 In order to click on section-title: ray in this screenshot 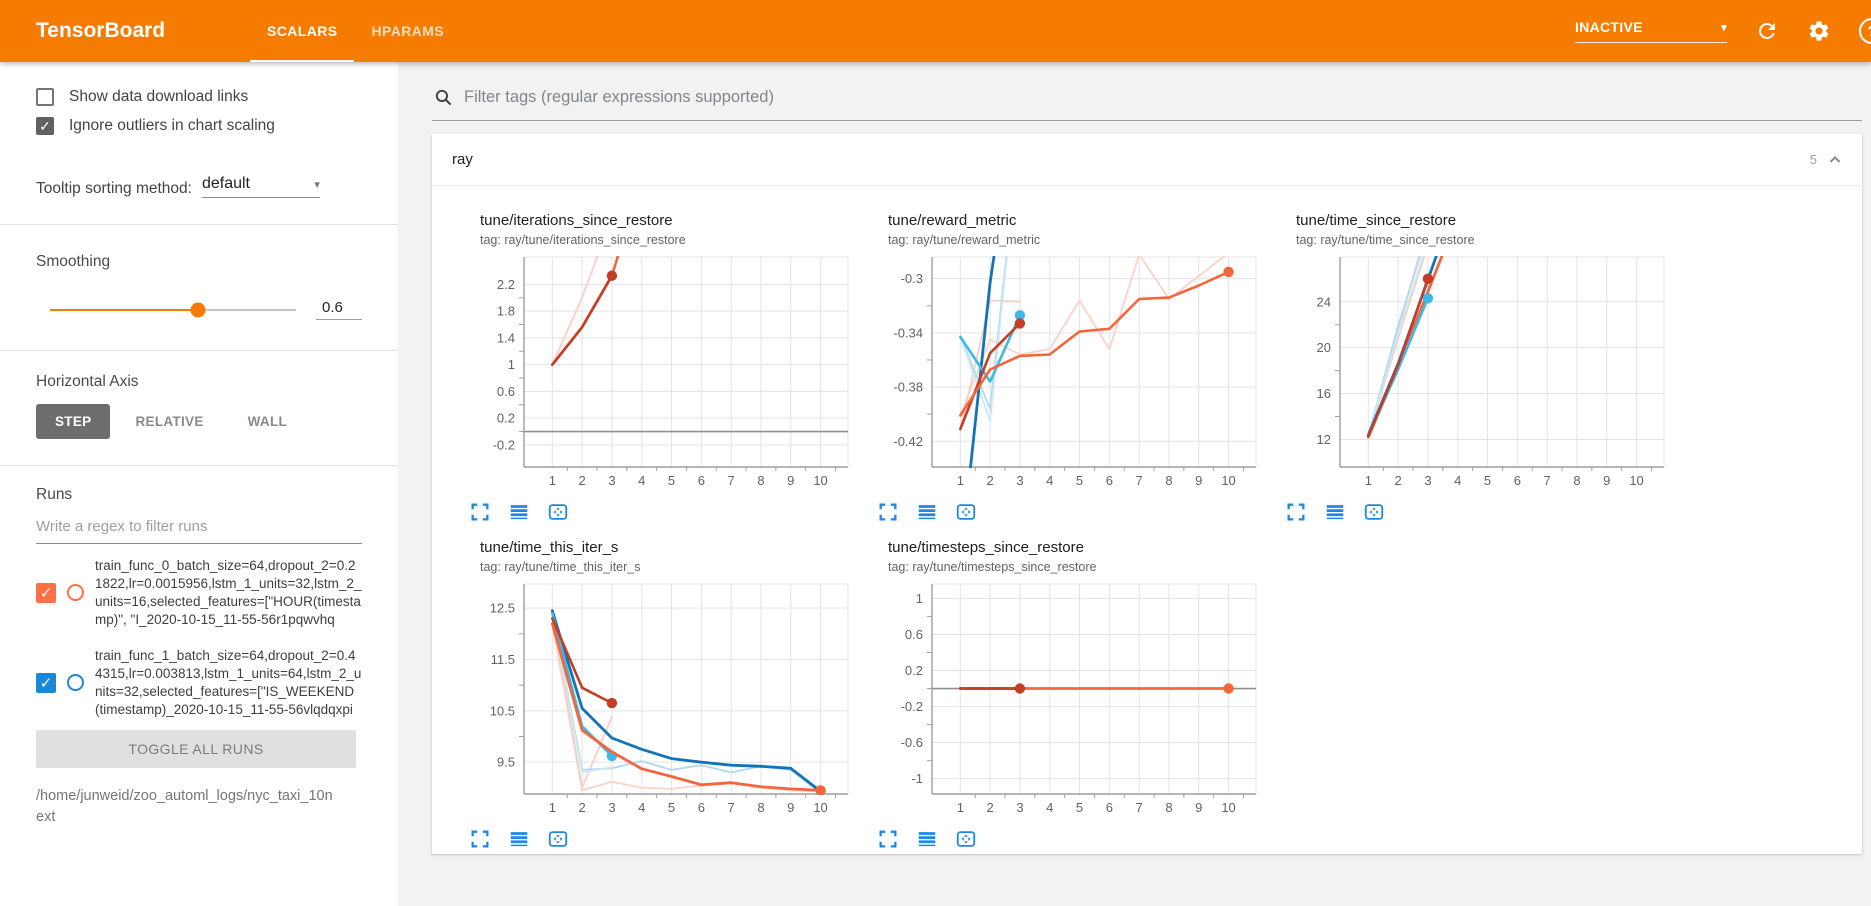, I will do `click(462, 159)`.